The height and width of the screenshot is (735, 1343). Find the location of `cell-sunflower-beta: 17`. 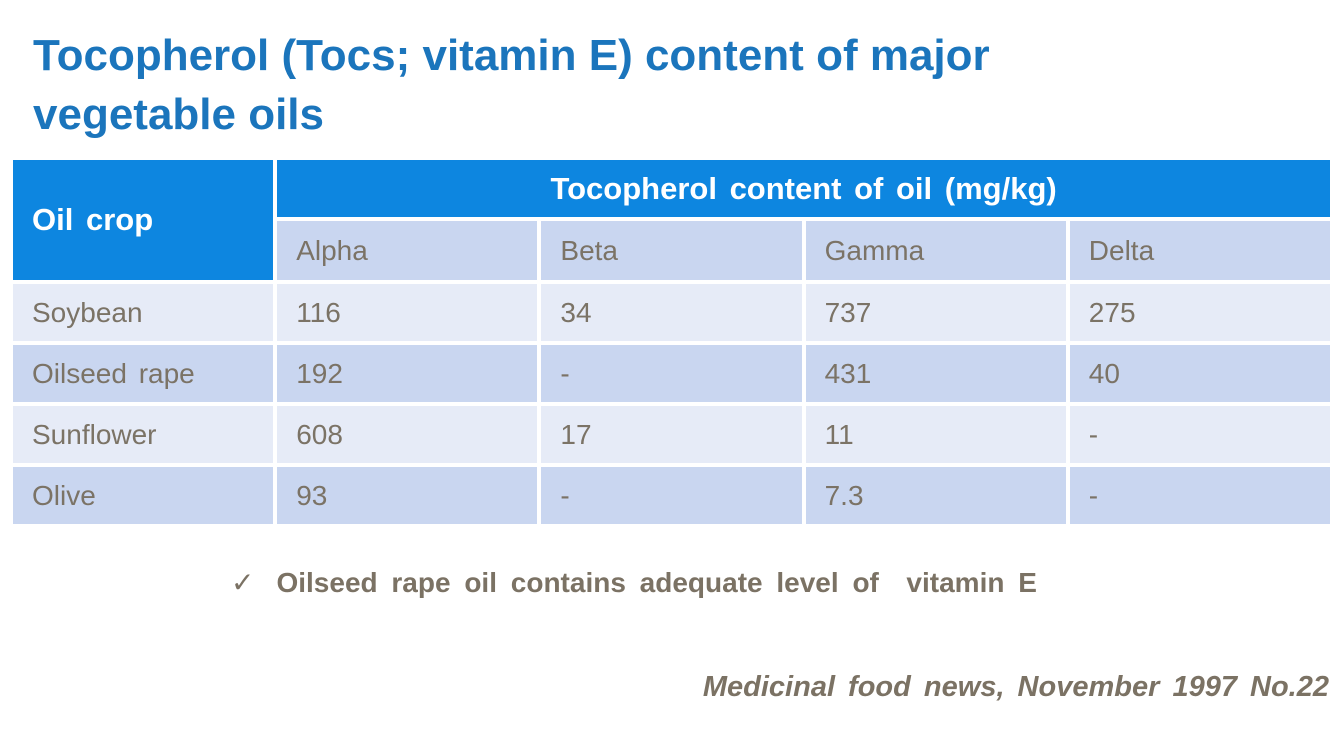

cell-sunflower-beta: 17 is located at coordinates (671, 434).